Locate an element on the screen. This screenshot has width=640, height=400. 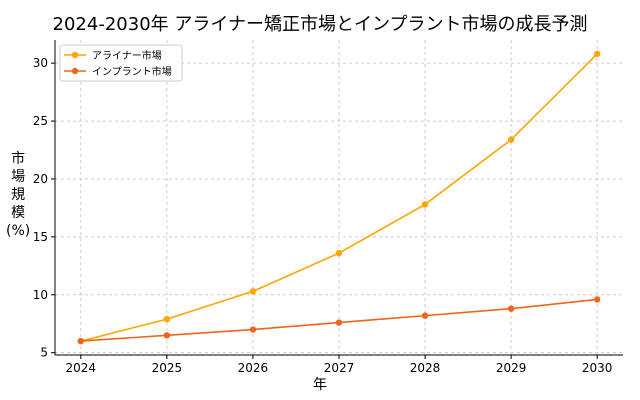
legend-label: インプラント市場 is located at coordinates (132, 71).